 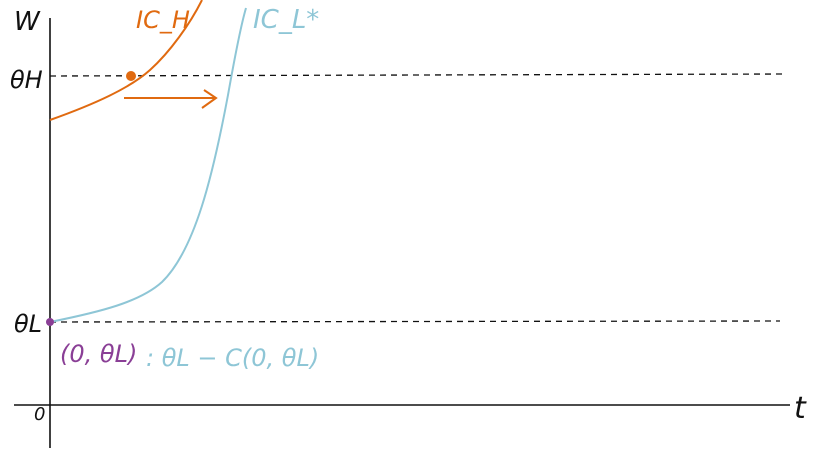 What do you see at coordinates (131, 76) in the screenshot?
I see `ic-h-point` at bounding box center [131, 76].